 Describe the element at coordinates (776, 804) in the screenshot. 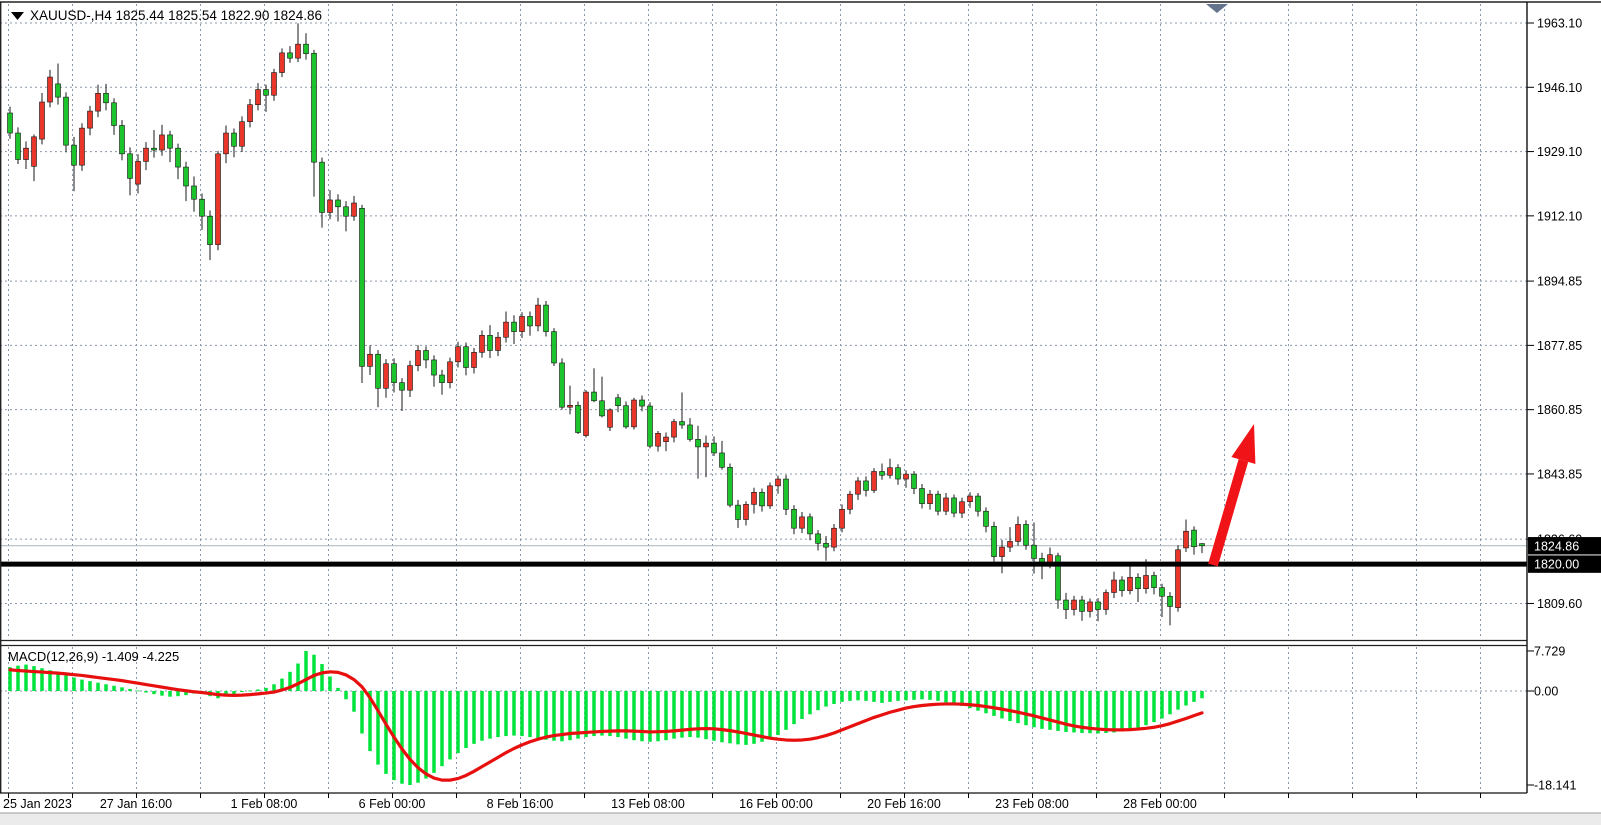

I see `time-axis-label: 16 Feb 00:00` at that location.